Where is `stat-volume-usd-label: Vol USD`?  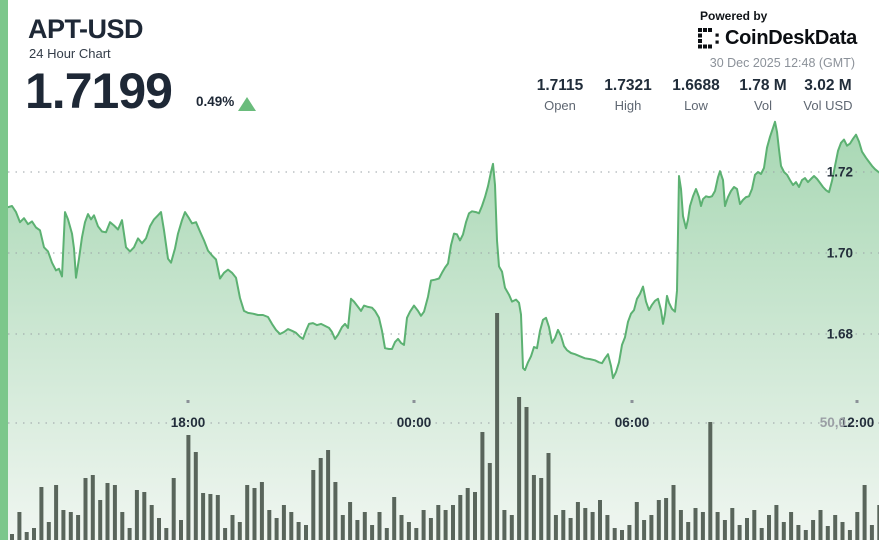
stat-volume-usd-label: Vol USD is located at coordinates (828, 105).